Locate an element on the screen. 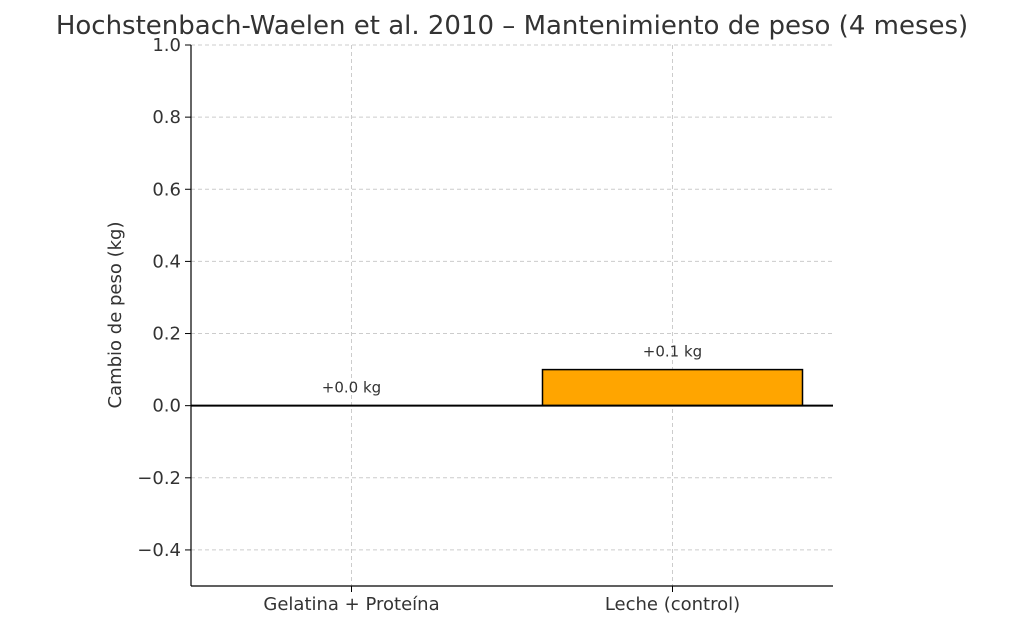 This screenshot has width=1024, height=631. x-tick-label: Gelatina + Proteína is located at coordinates (351, 604).